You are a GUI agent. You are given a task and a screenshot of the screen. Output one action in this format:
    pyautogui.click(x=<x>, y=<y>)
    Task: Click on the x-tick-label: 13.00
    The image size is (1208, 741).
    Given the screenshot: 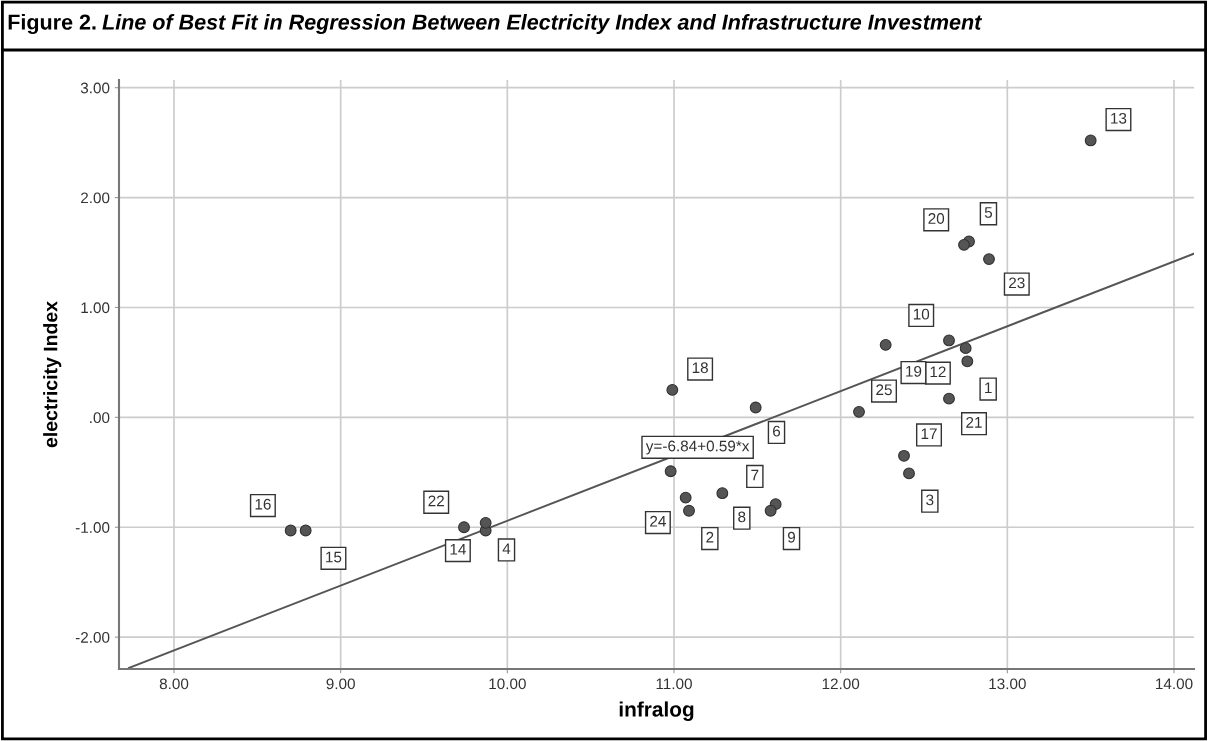 What is the action you would take?
    pyautogui.click(x=1007, y=684)
    